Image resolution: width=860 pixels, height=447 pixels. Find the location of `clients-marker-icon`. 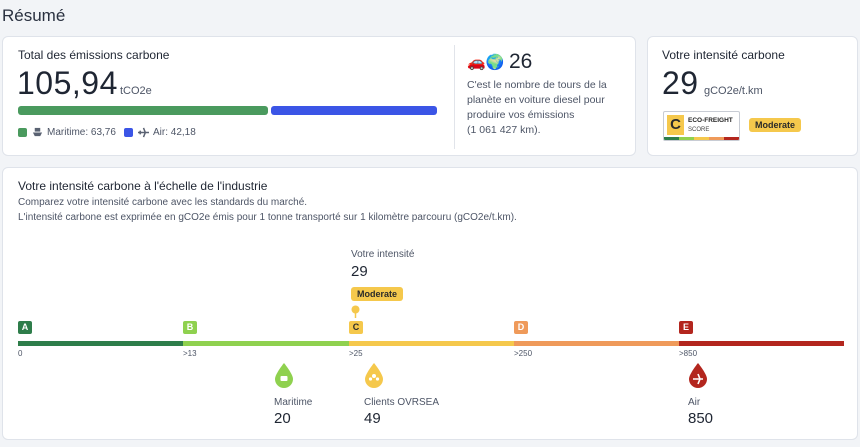

clients-marker-icon is located at coordinates (374, 375).